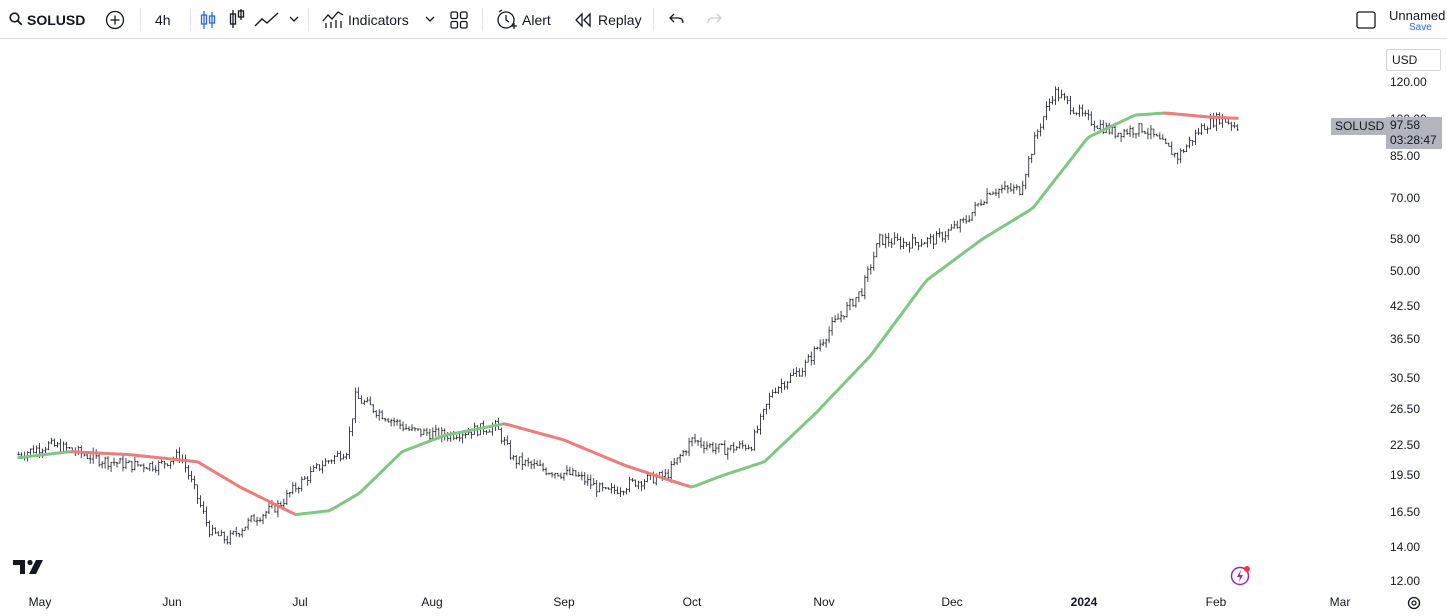 This screenshot has height=616, width=1447. I want to click on save-button: Save, so click(1420, 27).